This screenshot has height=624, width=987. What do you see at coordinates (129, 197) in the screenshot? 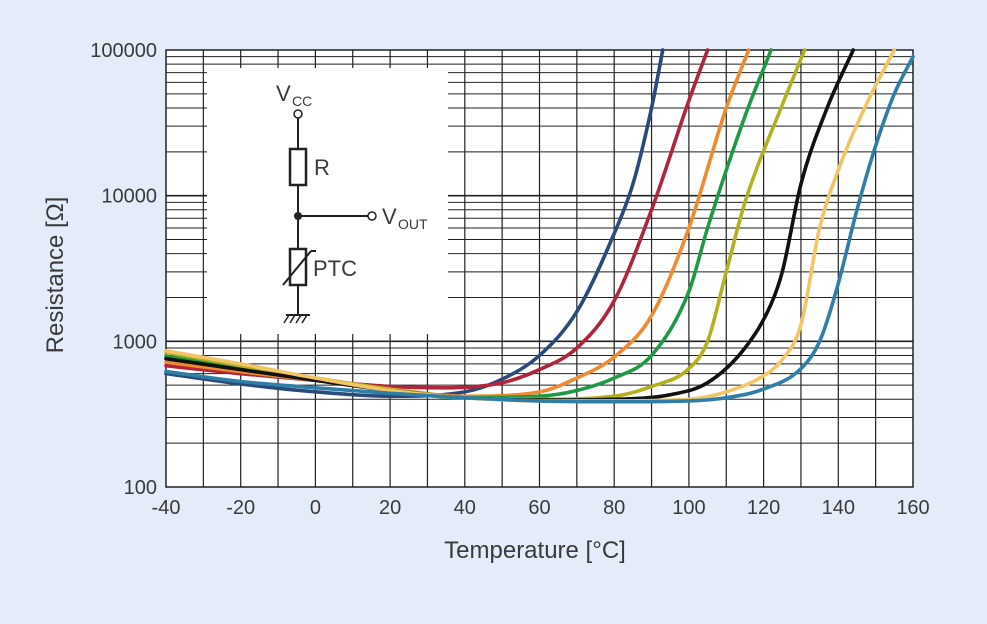
I see `y-tick-label: 10000` at bounding box center [129, 197].